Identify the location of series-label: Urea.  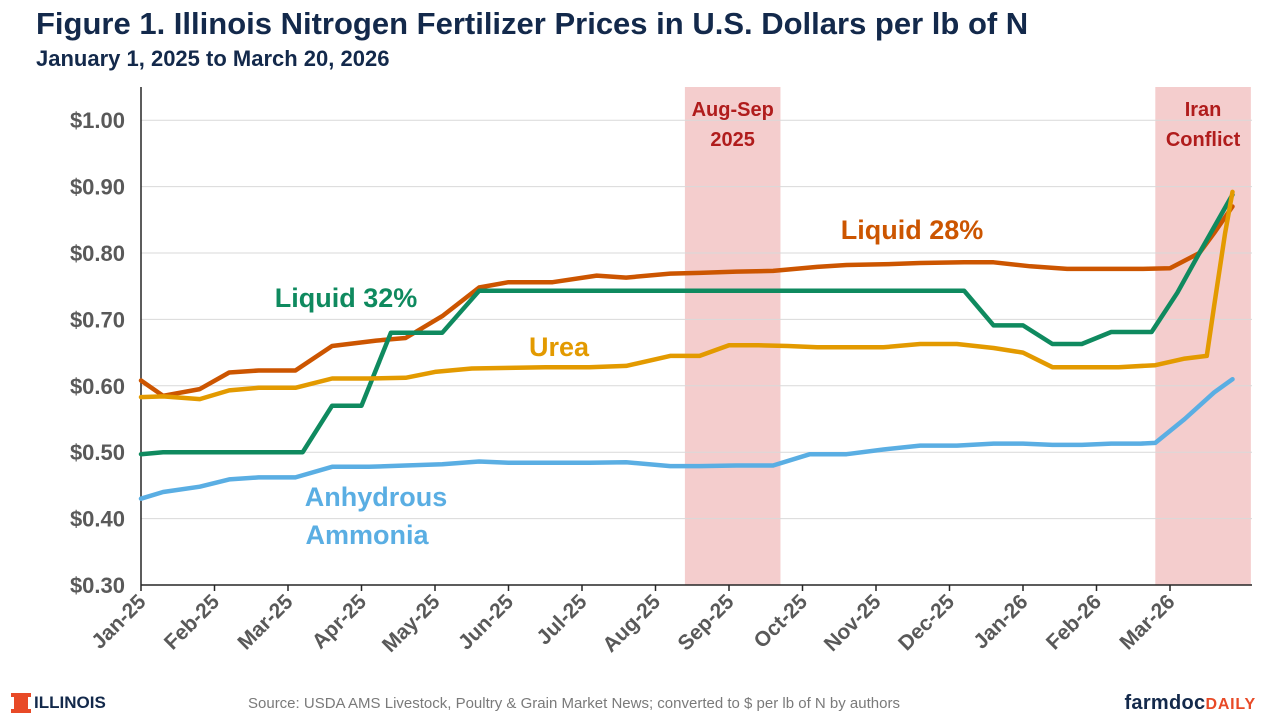
(559, 347).